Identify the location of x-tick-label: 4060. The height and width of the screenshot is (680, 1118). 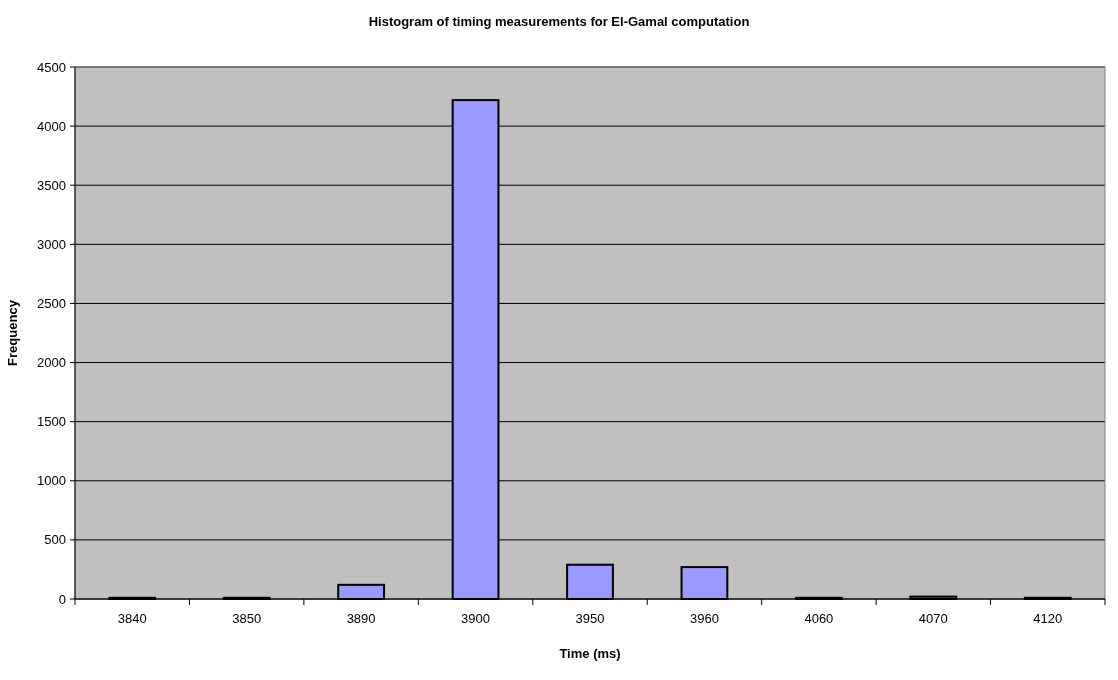
(819, 618).